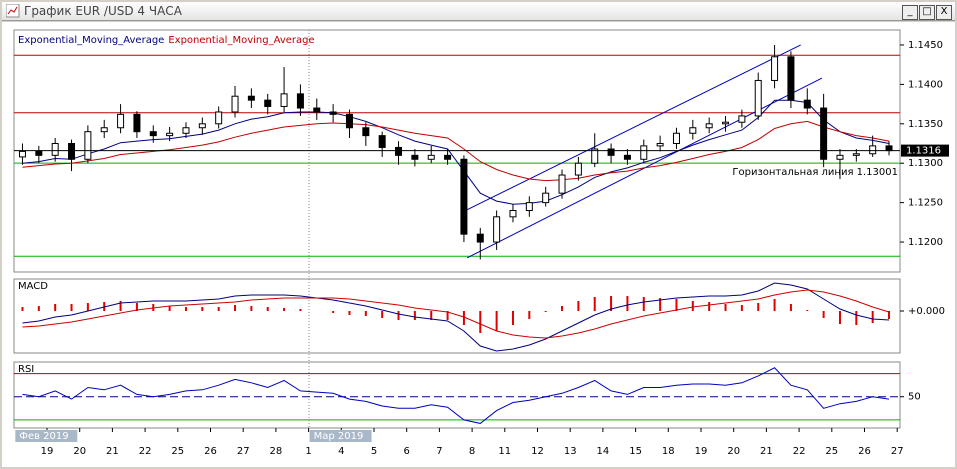 Image resolution: width=957 pixels, height=469 pixels. I want to click on x-tick-label: 13, so click(570, 451).